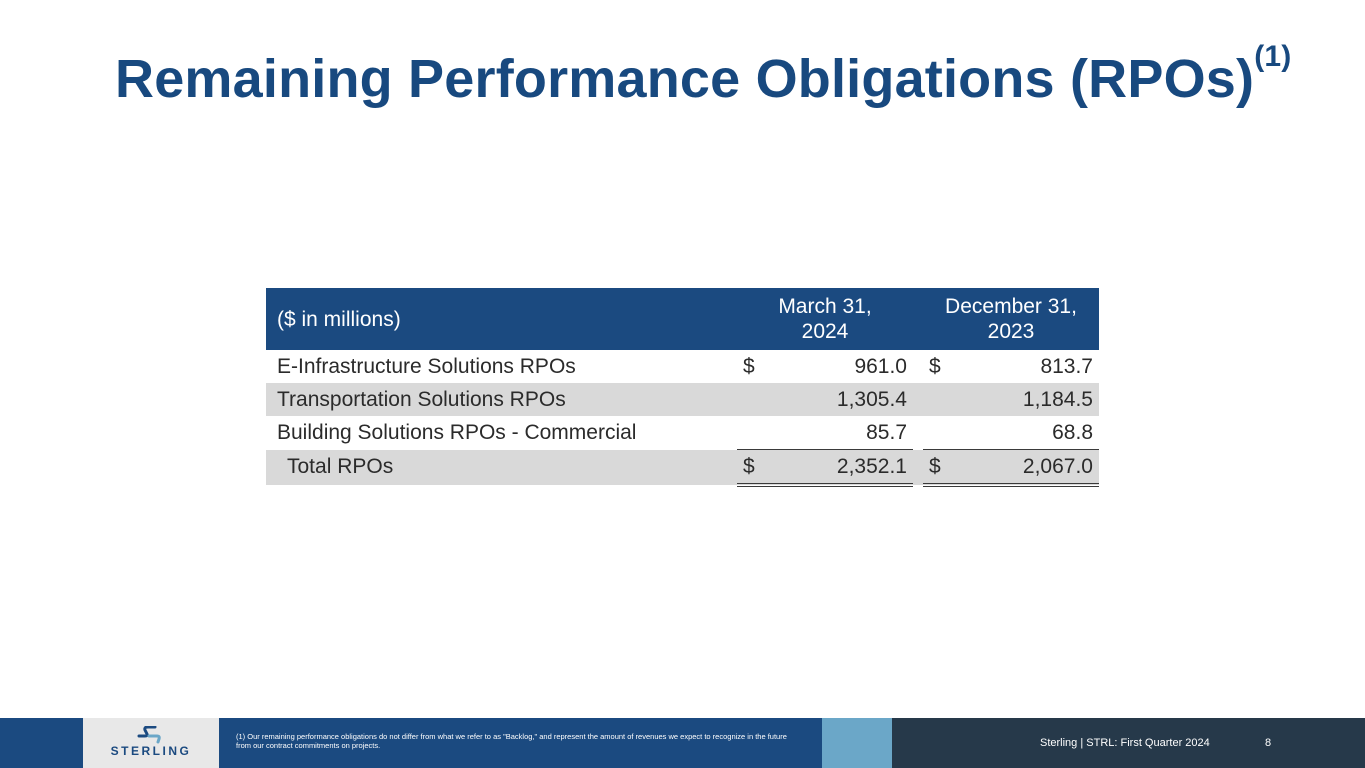  What do you see at coordinates (1268, 743) in the screenshot?
I see `page-number: 8` at bounding box center [1268, 743].